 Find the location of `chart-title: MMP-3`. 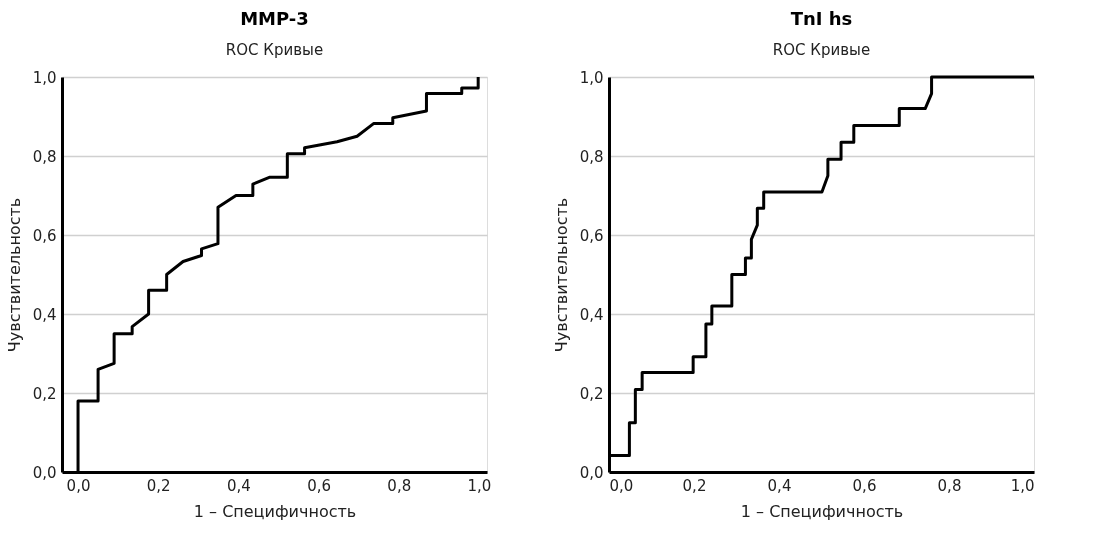

chart-title: MMP-3 is located at coordinates (274, 18).